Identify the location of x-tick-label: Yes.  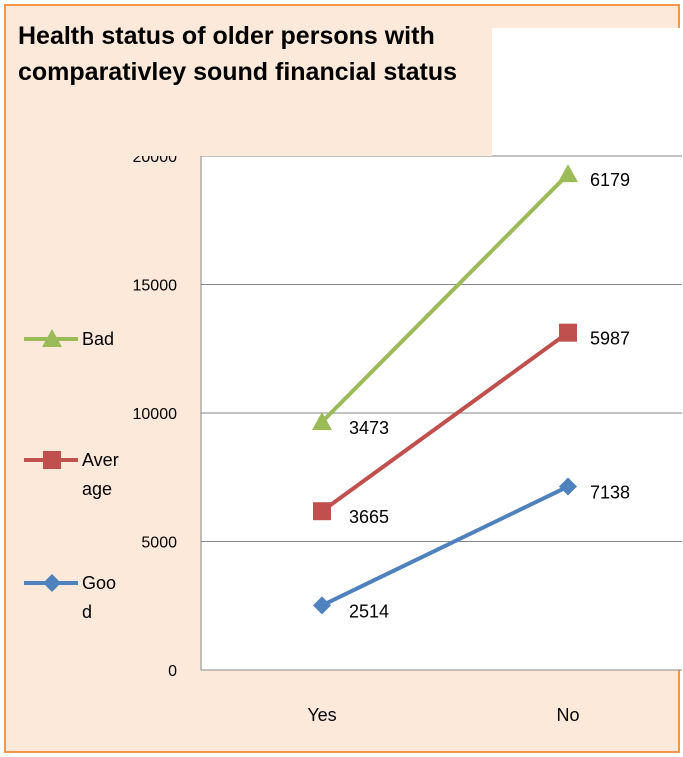
(321, 715).